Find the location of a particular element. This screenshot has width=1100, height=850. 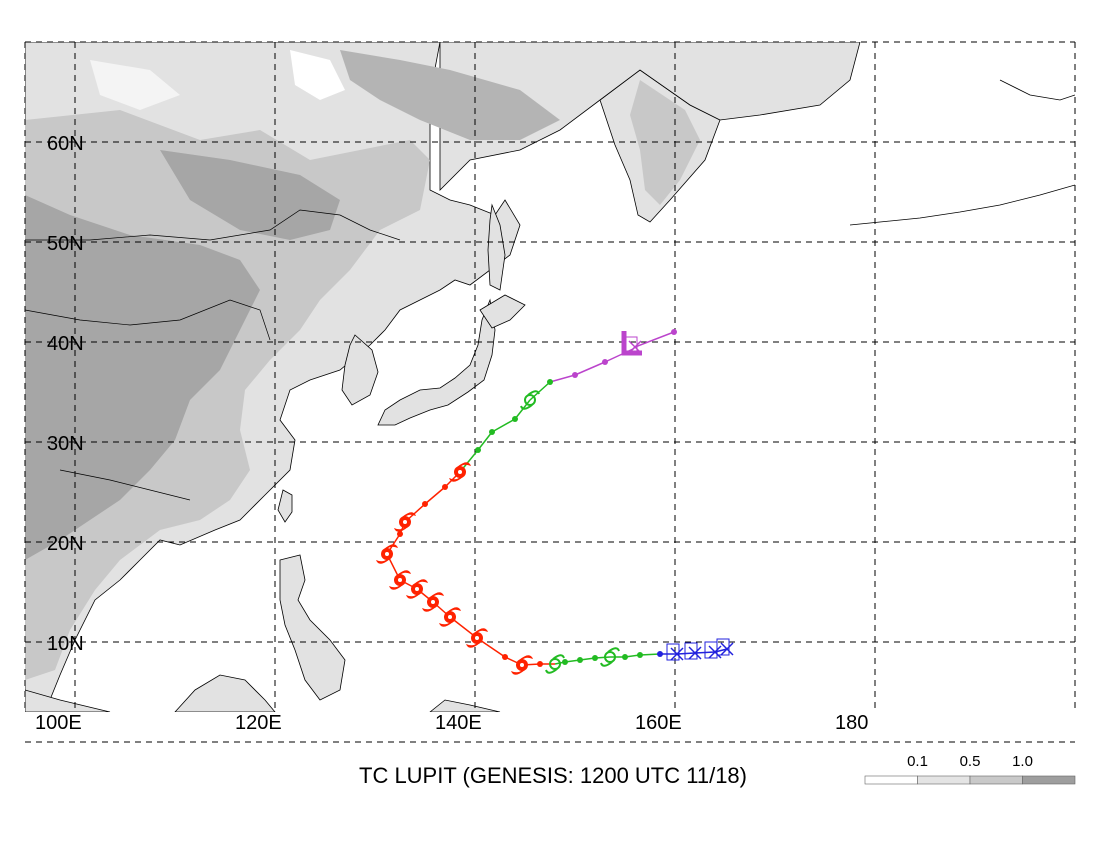

lon-tick-label: 180 is located at coordinates (851, 723).